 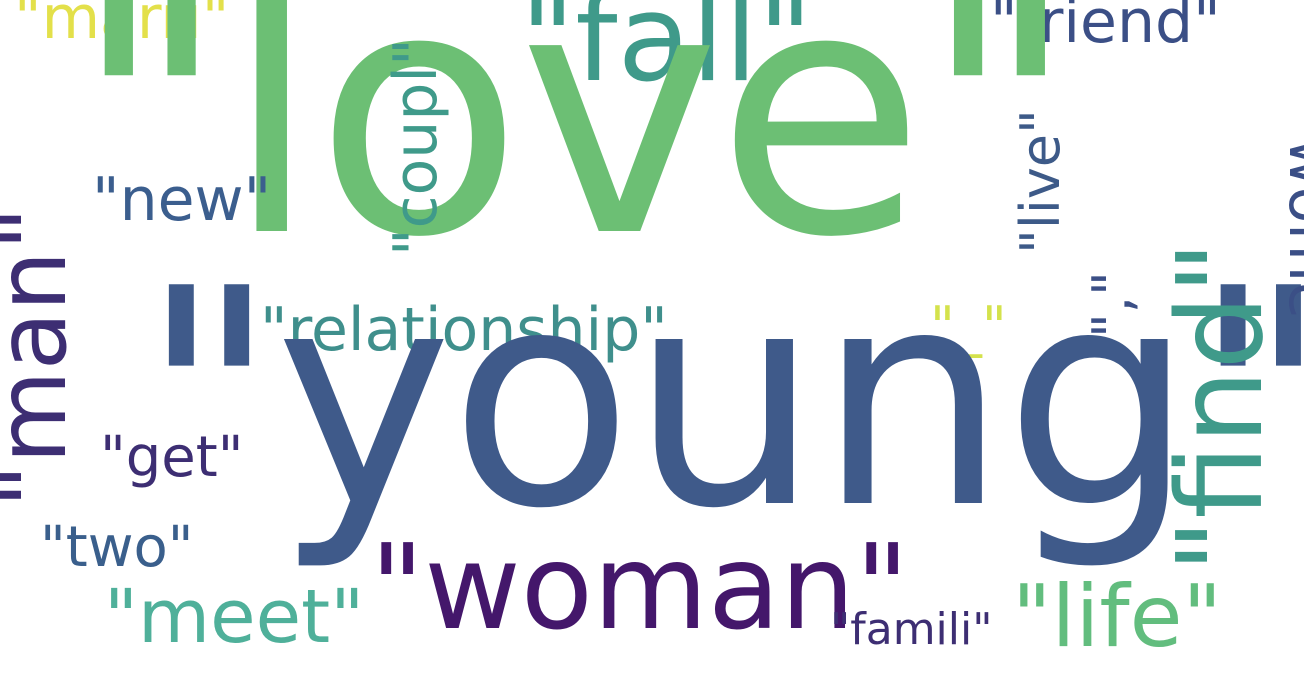 What do you see at coordinates (1112, 304) in the screenshot?
I see `word-comma: ","` at bounding box center [1112, 304].